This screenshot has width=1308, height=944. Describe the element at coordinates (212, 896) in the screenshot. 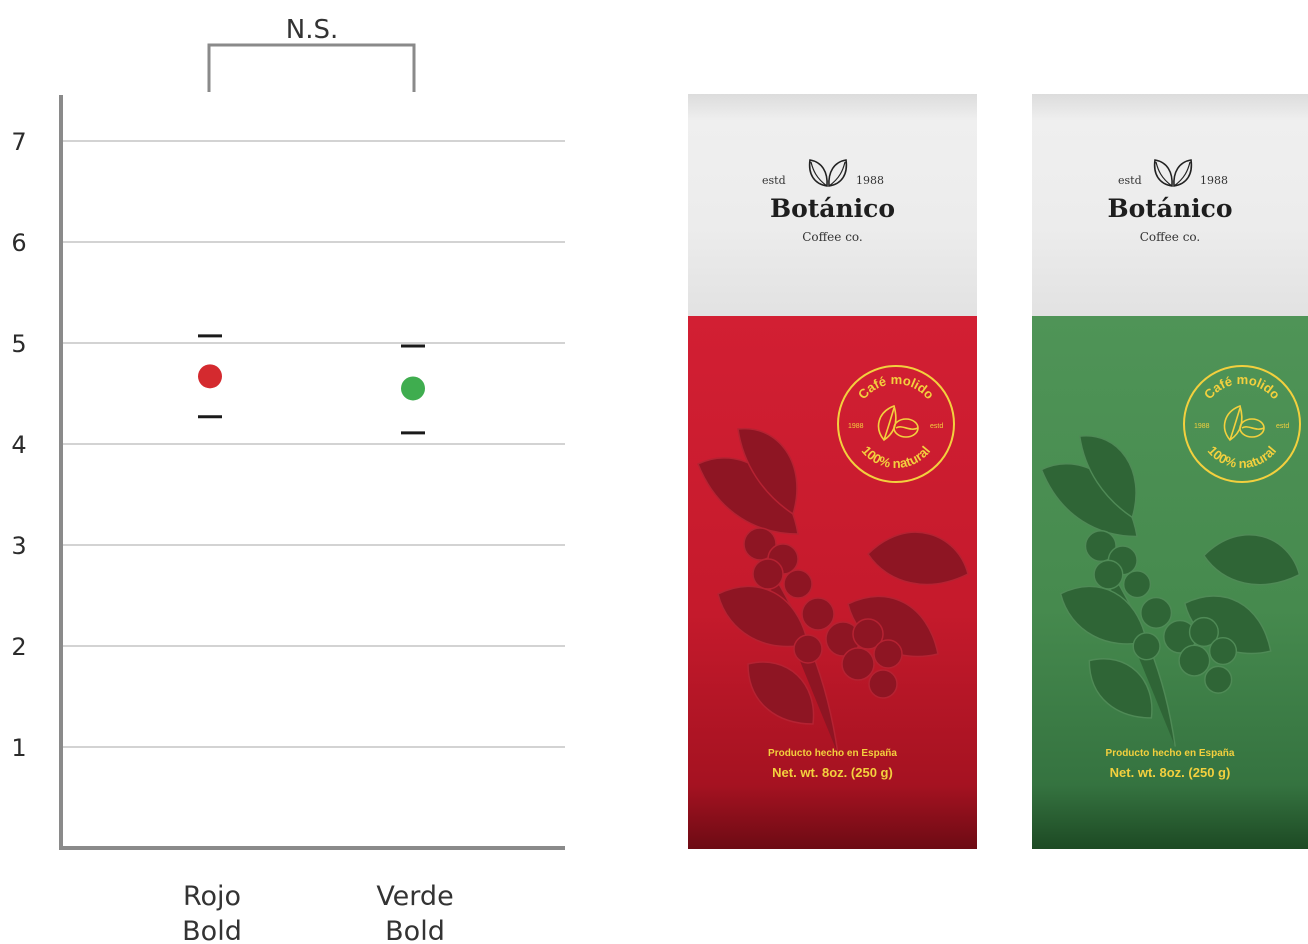

I see `category-label: Rojo` at that location.